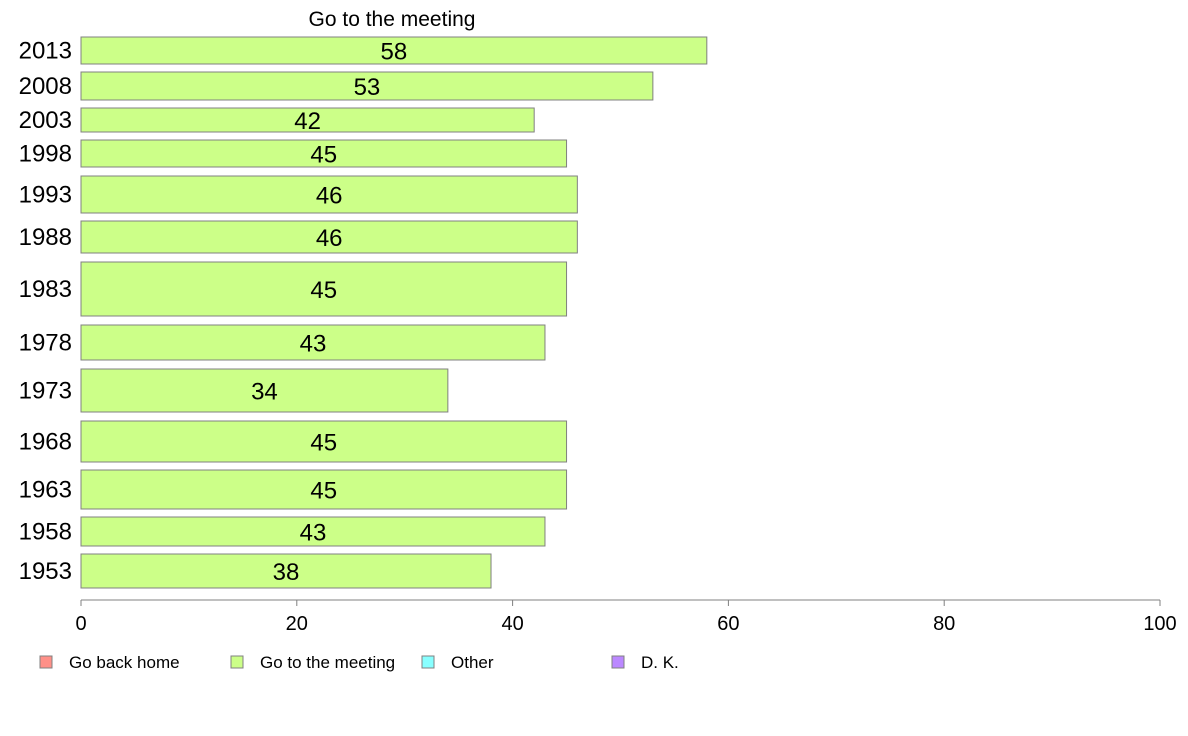 The width and height of the screenshot is (1188, 736). Describe the element at coordinates (45, 343) in the screenshot. I see `category-label-1978: 1978` at that location.